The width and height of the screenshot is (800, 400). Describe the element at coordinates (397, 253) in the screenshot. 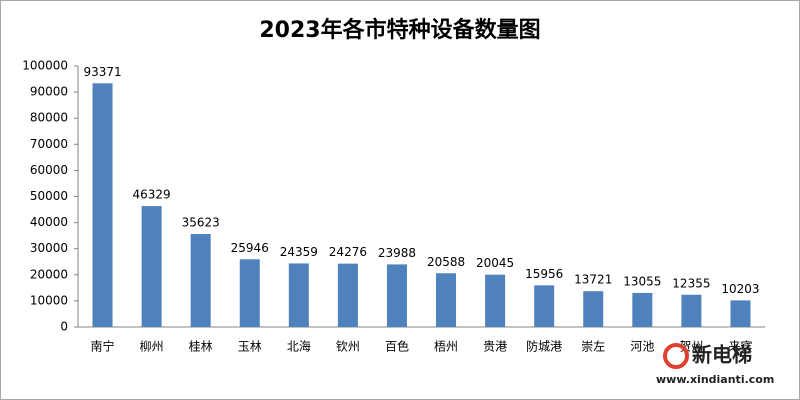

I see `value-label: 23988` at that location.